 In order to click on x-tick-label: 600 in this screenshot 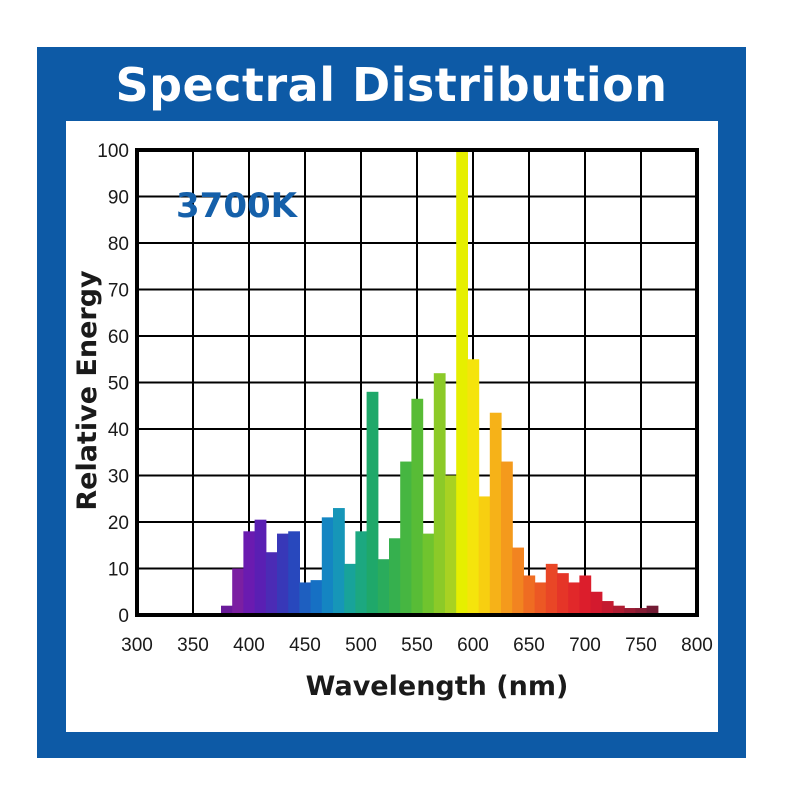, I will do `click(473, 645)`.